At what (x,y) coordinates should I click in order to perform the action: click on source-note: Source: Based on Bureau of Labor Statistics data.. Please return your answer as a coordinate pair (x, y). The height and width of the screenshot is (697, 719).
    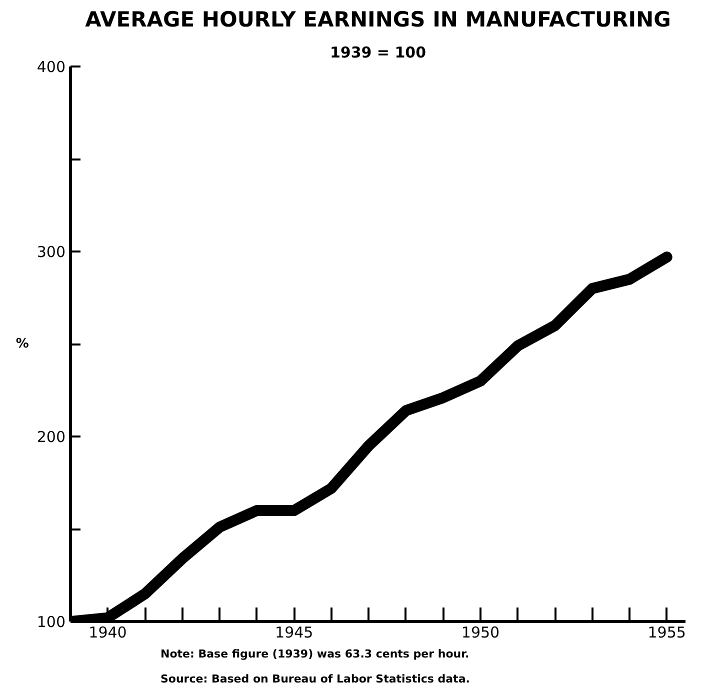
    Looking at the image, I should click on (315, 679).